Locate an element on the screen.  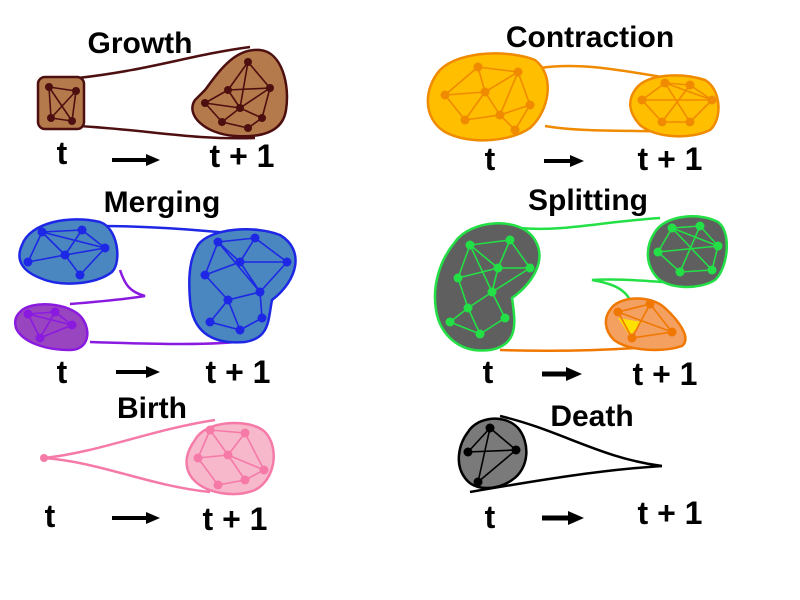
birth-community-t1-nodes is located at coordinates (231, 457).